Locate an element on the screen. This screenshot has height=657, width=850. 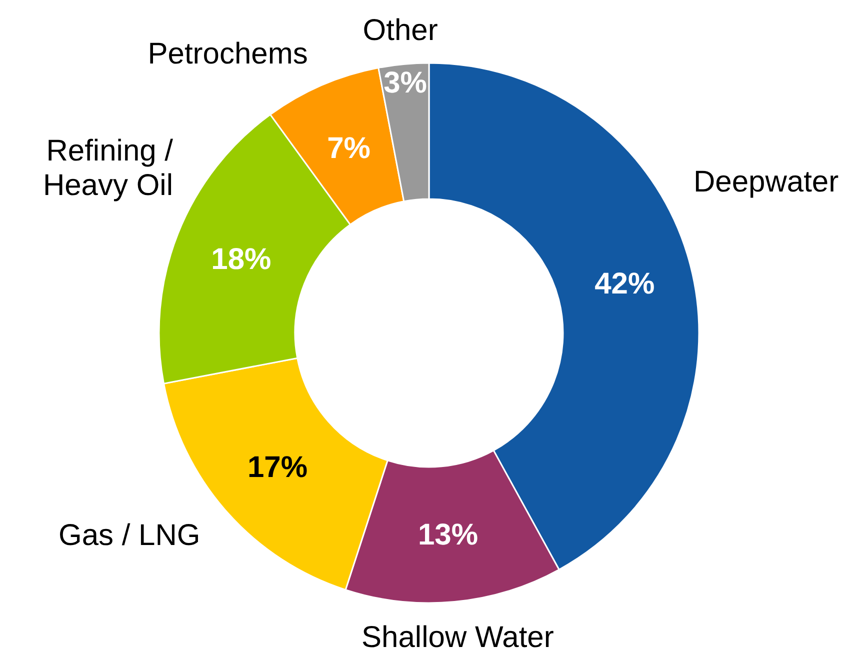
data-label: 3% is located at coordinates (405, 83).